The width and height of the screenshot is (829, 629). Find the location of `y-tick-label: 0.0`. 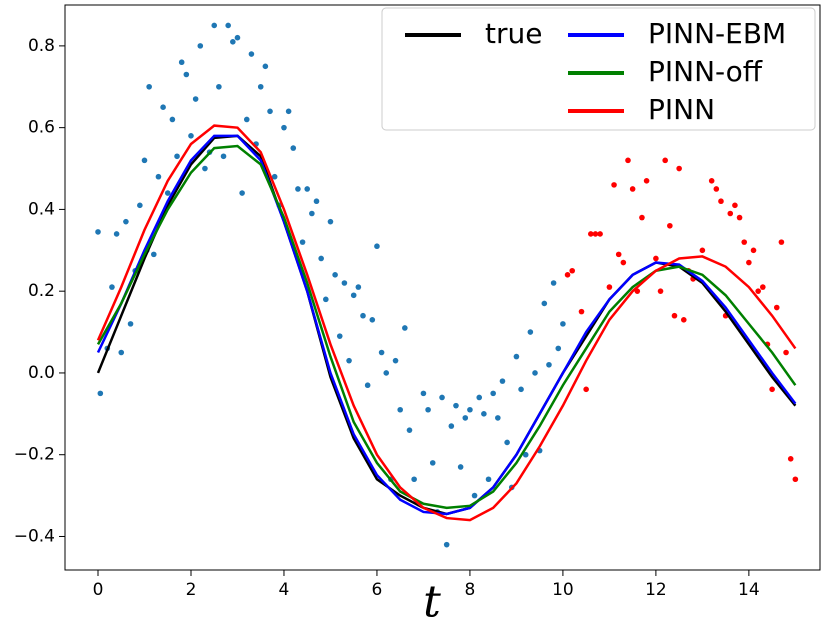

y-tick-label: 0.0 is located at coordinates (41, 373).